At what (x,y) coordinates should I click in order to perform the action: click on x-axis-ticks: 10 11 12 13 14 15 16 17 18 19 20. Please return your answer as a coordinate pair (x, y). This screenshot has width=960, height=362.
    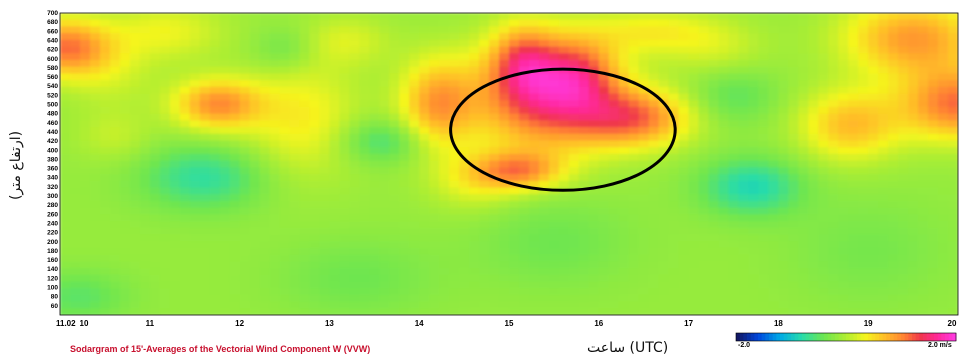
    Looking at the image, I should click on (518, 323).